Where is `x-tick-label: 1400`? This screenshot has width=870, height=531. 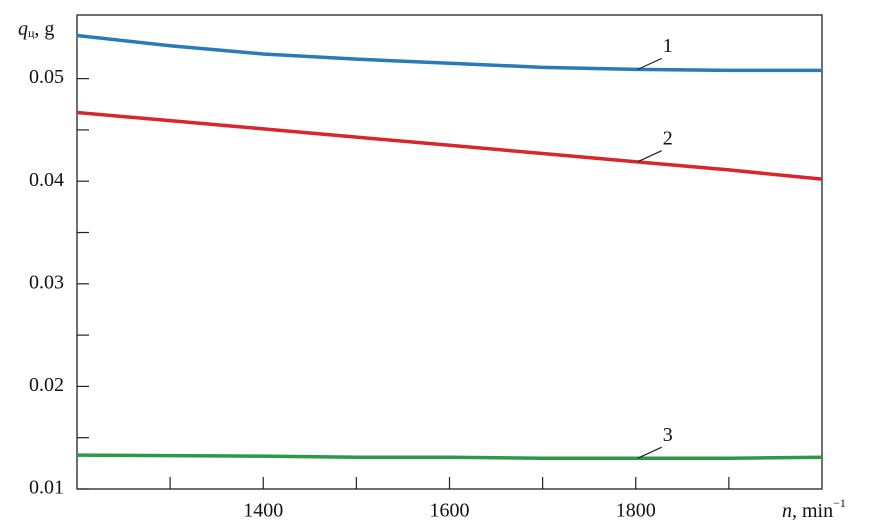 x-tick-label: 1400 is located at coordinates (263, 511).